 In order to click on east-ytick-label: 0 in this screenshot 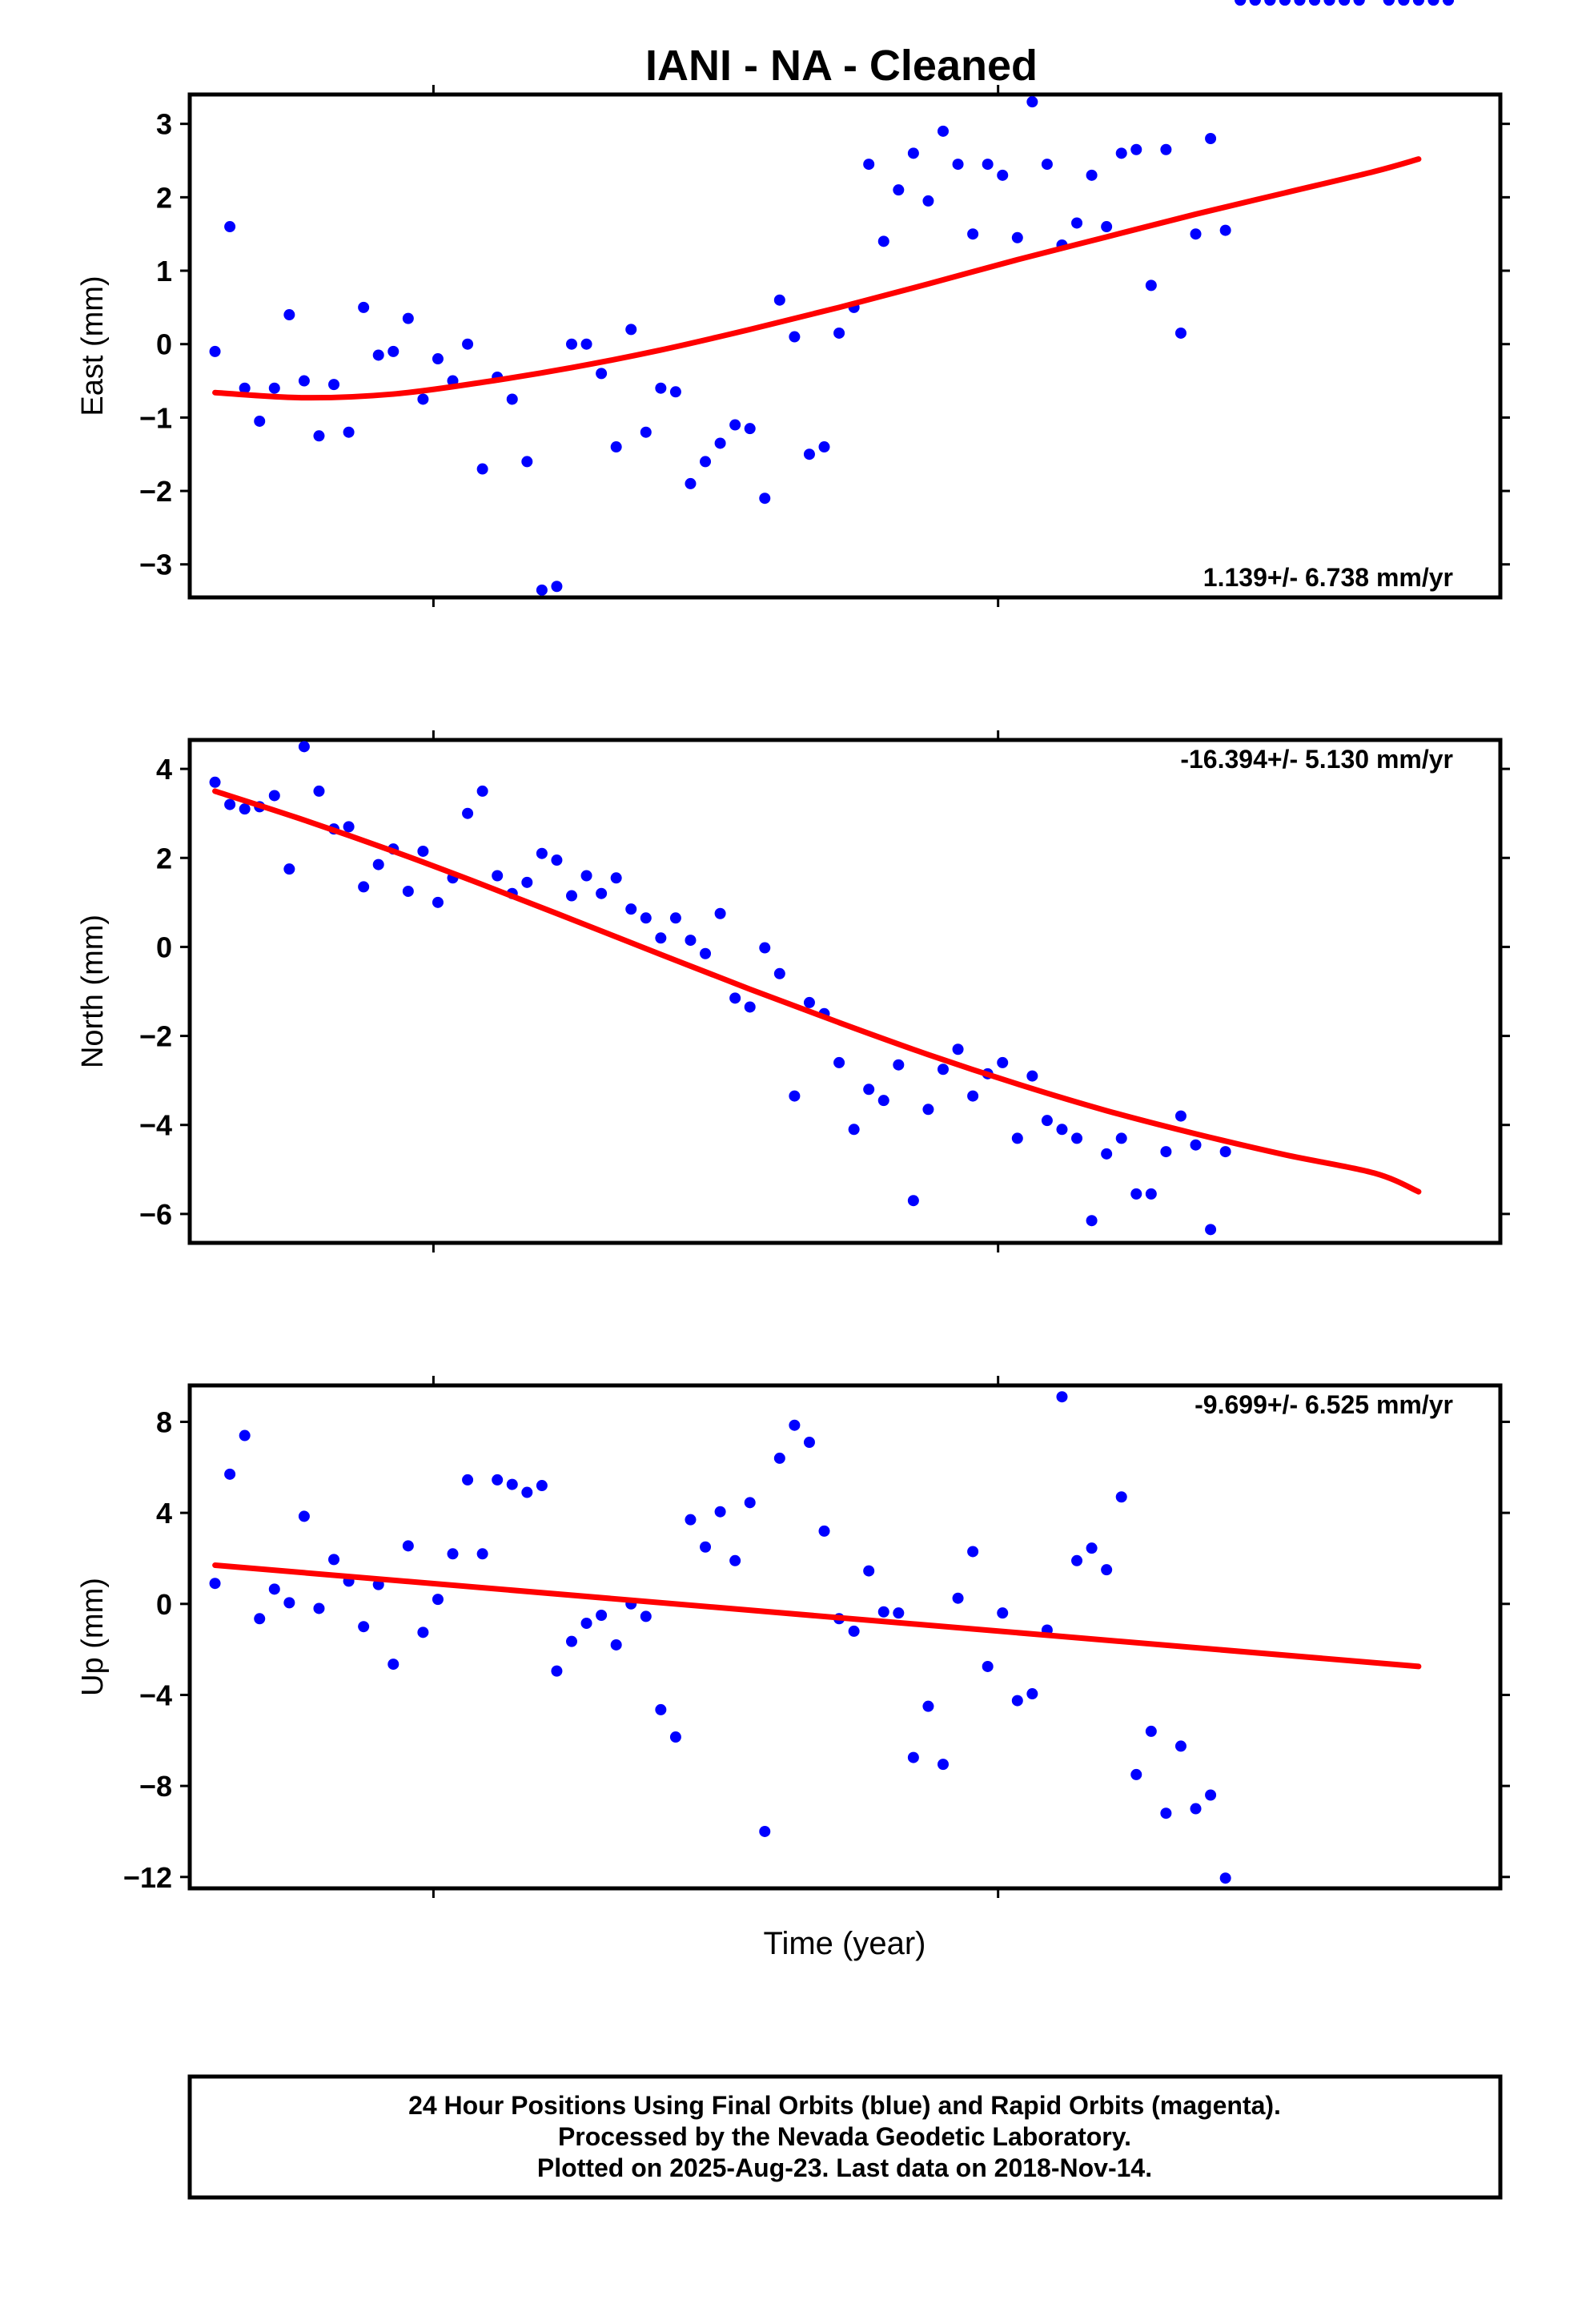, I will do `click(164, 344)`.